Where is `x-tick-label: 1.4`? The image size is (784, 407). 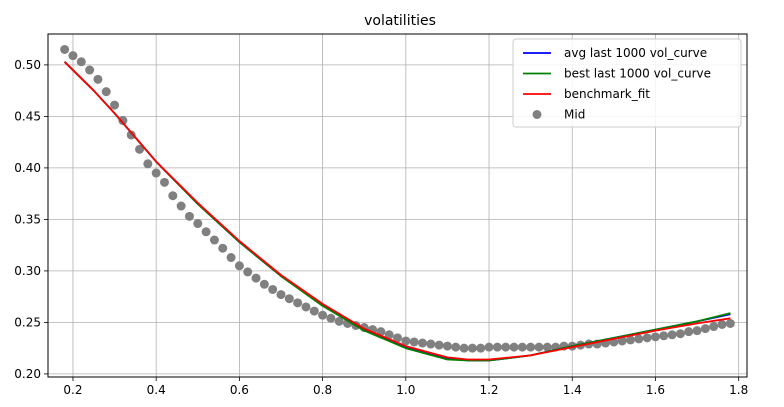 x-tick-label: 1.4 is located at coordinates (572, 390).